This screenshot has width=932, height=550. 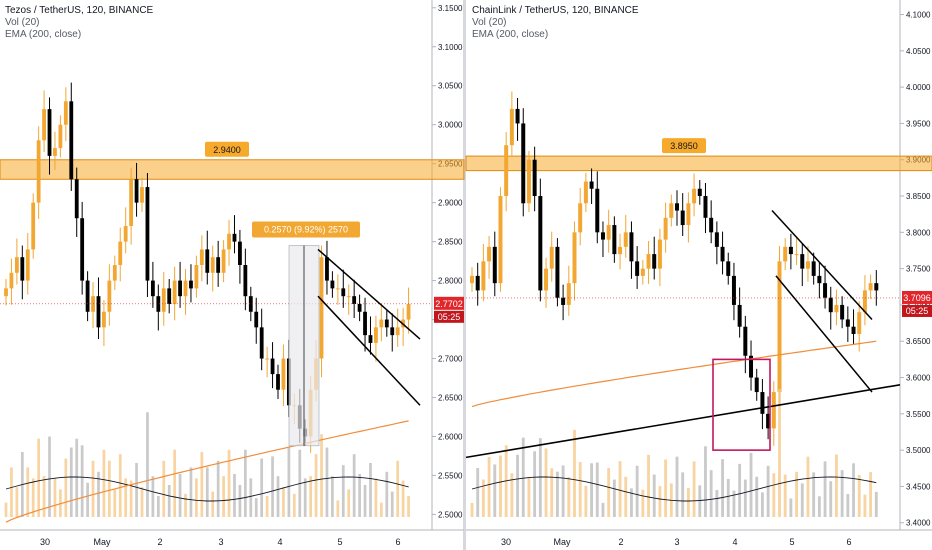 I want to click on y-tick-label: 3.7500, so click(x=918, y=269).